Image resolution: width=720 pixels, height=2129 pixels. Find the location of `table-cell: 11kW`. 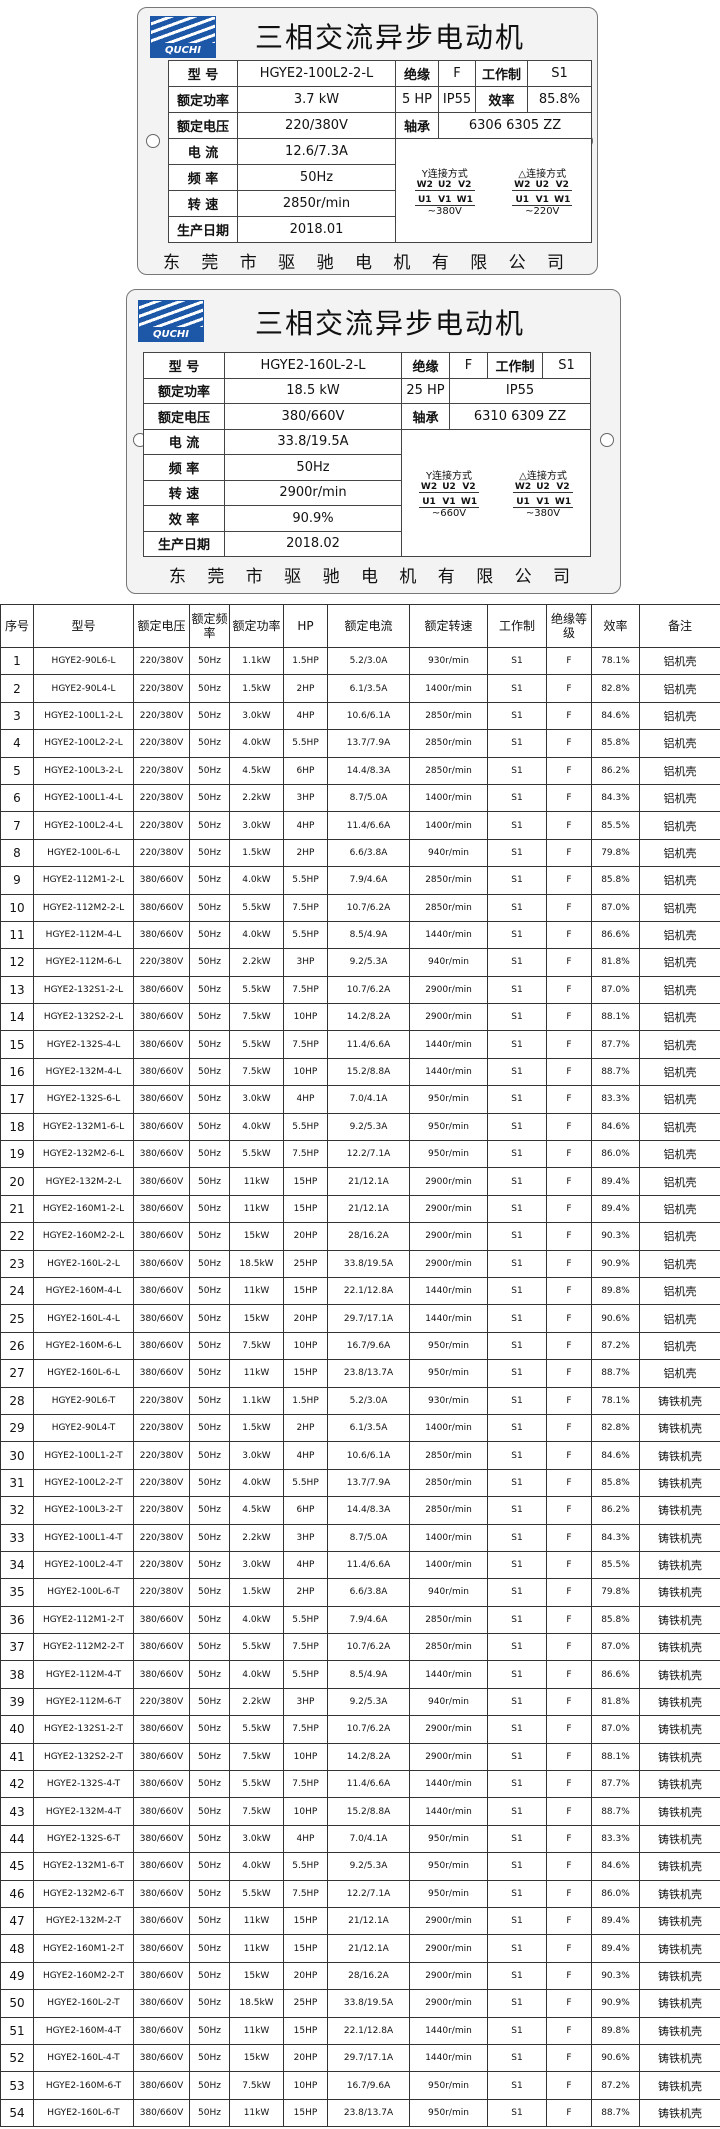

table-cell: 11kW is located at coordinates (256, 1373).